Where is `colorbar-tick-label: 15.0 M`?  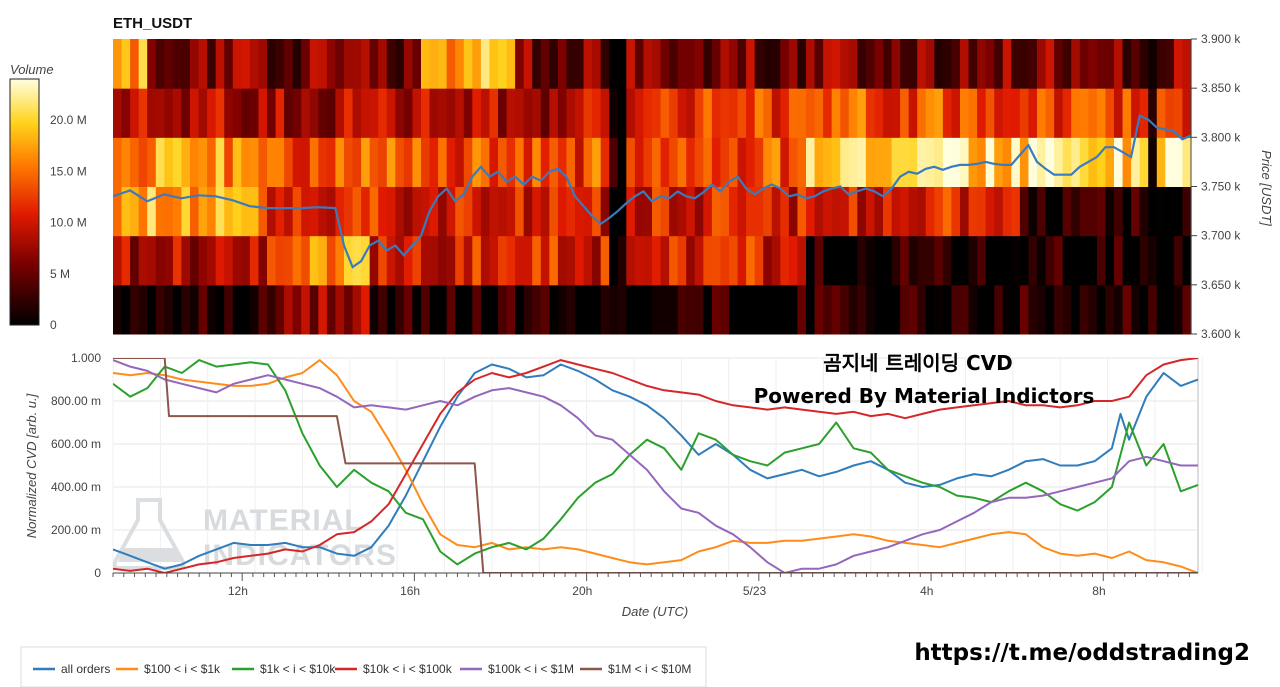 colorbar-tick-label: 15.0 M is located at coordinates (68, 171).